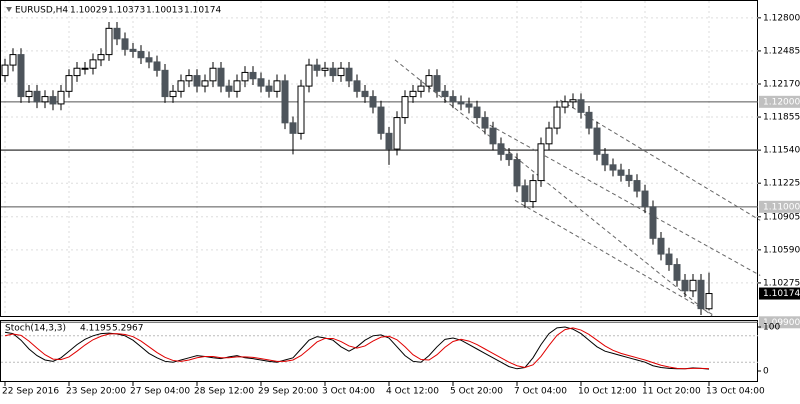  I want to click on indicator-value: 5.2967, so click(128, 329).